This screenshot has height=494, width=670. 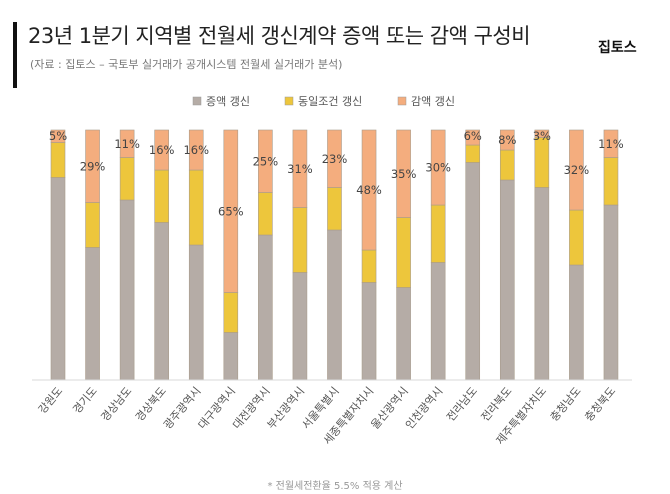 I want to click on title-accent-bar, so click(x=15, y=55).